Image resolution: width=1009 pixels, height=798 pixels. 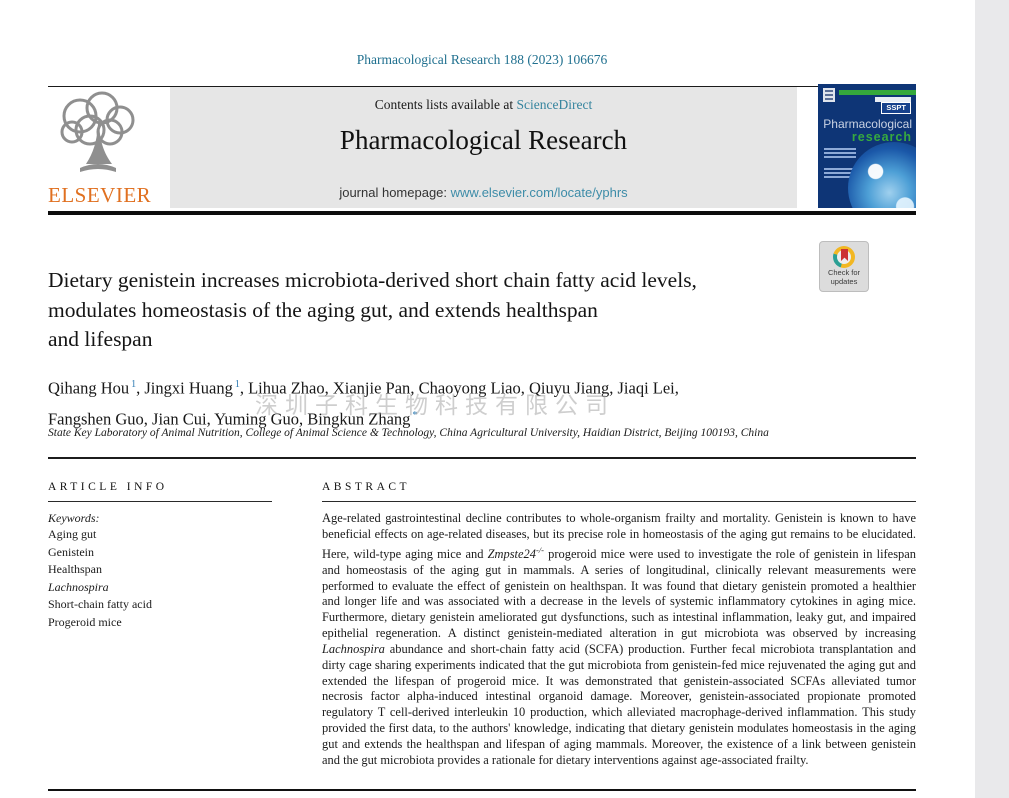 I want to click on keyword: Progeroid mice, so click(x=85, y=621).